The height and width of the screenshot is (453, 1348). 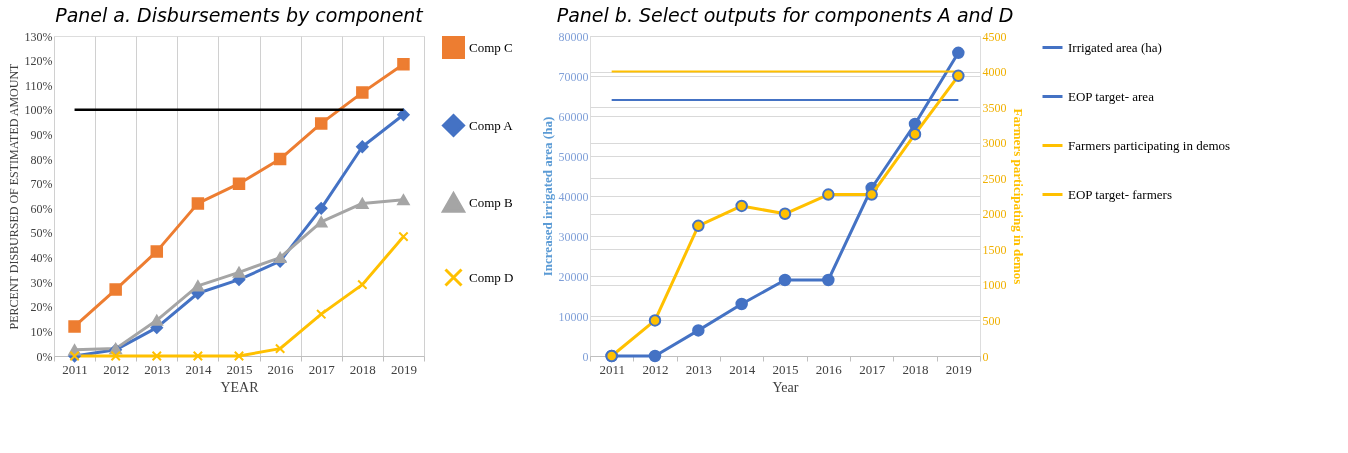 I want to click on y-tick-label: 50%, so click(x=41, y=233).